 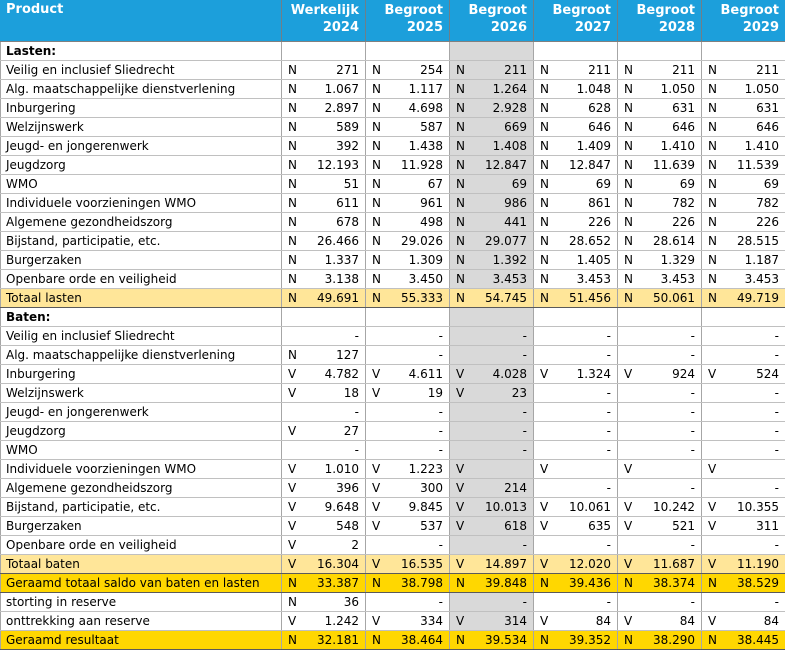 What do you see at coordinates (334, 165) in the screenshot?
I see `value-cell: 12.193` at bounding box center [334, 165].